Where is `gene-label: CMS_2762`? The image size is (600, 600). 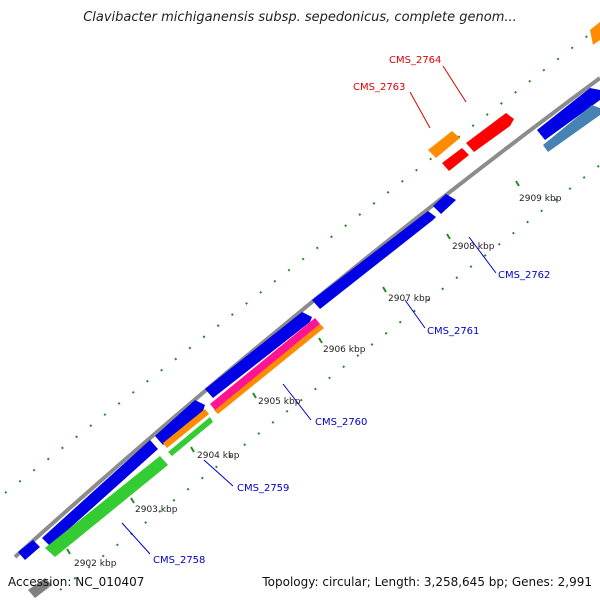 gene-label: CMS_2762 is located at coordinates (524, 275).